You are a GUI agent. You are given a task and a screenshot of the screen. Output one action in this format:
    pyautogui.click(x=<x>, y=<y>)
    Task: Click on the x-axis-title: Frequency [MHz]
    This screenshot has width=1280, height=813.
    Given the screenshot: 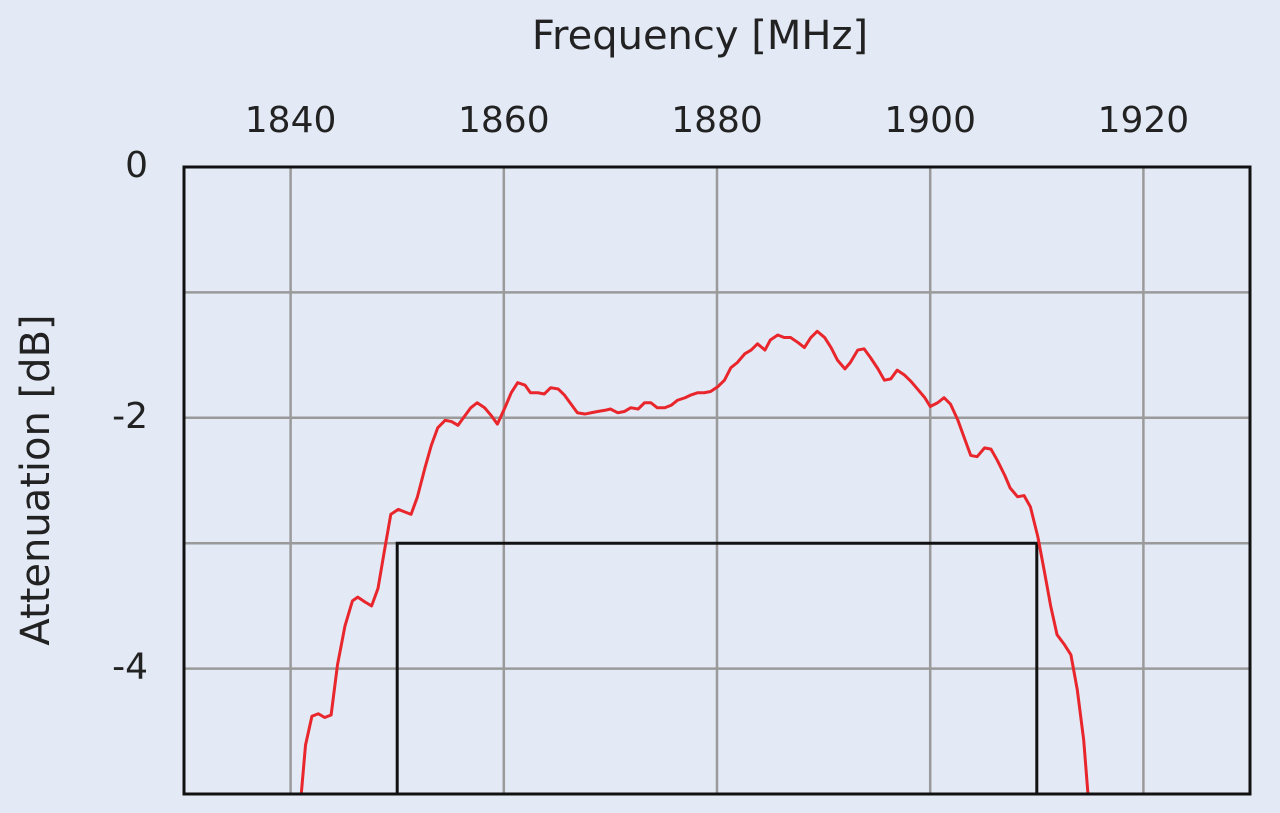 What is the action you would take?
    pyautogui.click(x=700, y=36)
    